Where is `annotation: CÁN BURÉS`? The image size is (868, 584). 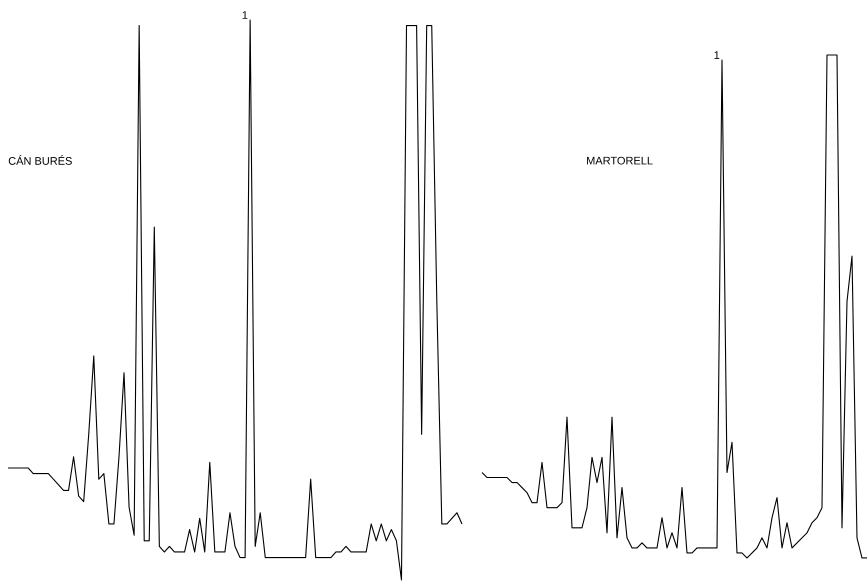 annotation: CÁN BURÉS is located at coordinates (40, 160).